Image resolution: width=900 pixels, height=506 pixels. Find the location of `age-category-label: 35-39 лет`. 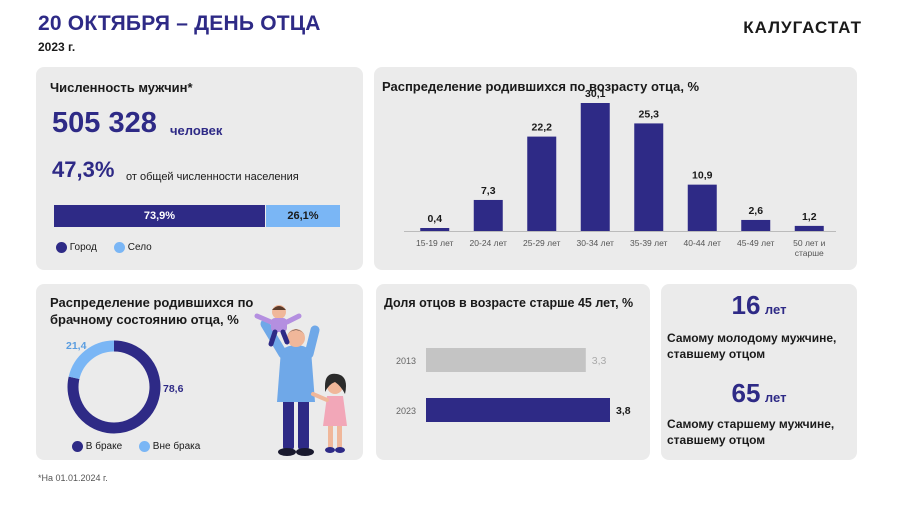

age-category-label: 35-39 лет is located at coordinates (649, 243).